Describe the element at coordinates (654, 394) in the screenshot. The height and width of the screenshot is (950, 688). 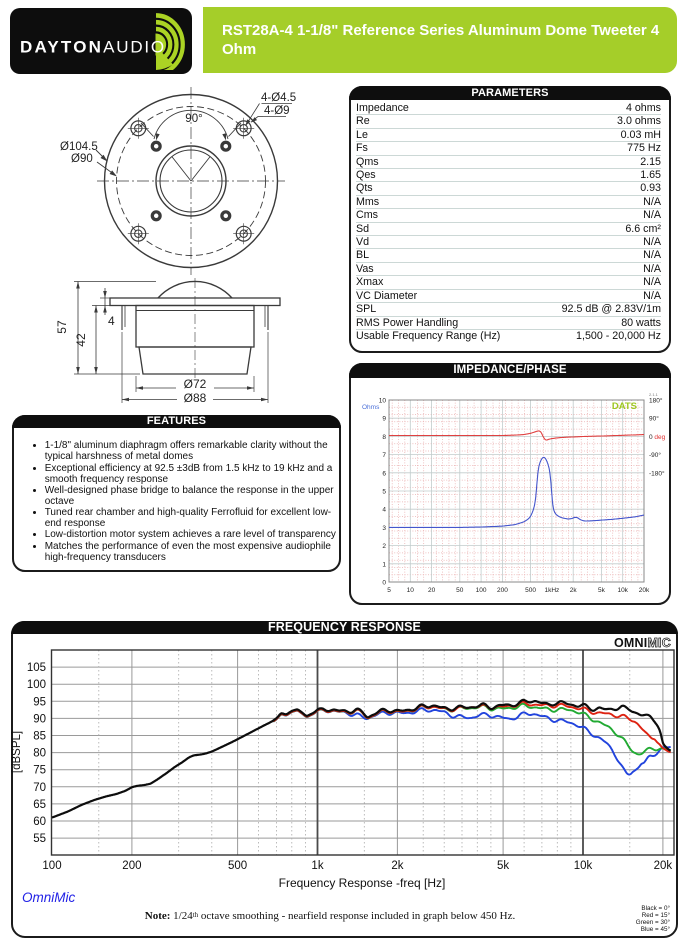
I see `svg-text: 2.1.1` at that location.